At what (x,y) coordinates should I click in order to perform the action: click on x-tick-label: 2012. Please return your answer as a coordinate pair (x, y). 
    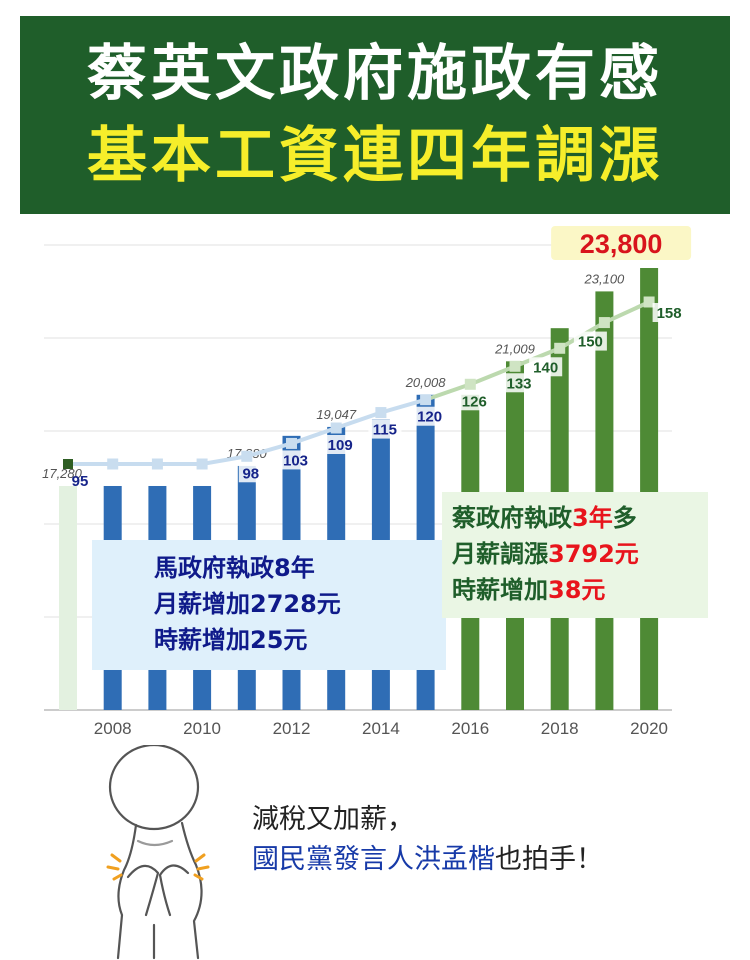
    Looking at the image, I should click on (292, 728).